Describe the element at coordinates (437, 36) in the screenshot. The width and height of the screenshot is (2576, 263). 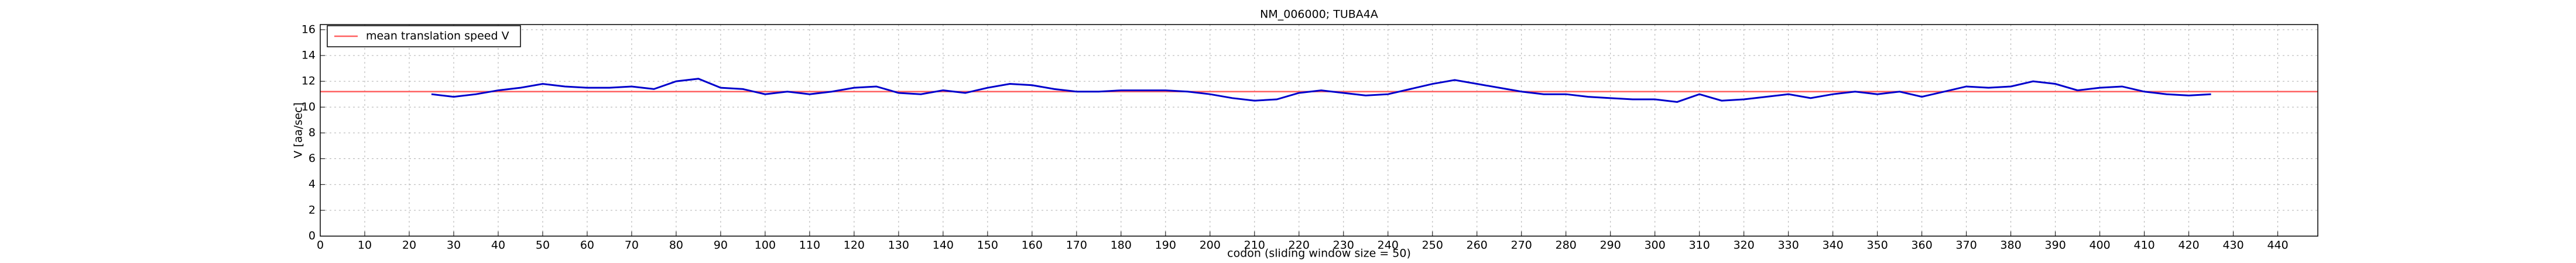
I see `legend-label: mean translation speed V` at that location.